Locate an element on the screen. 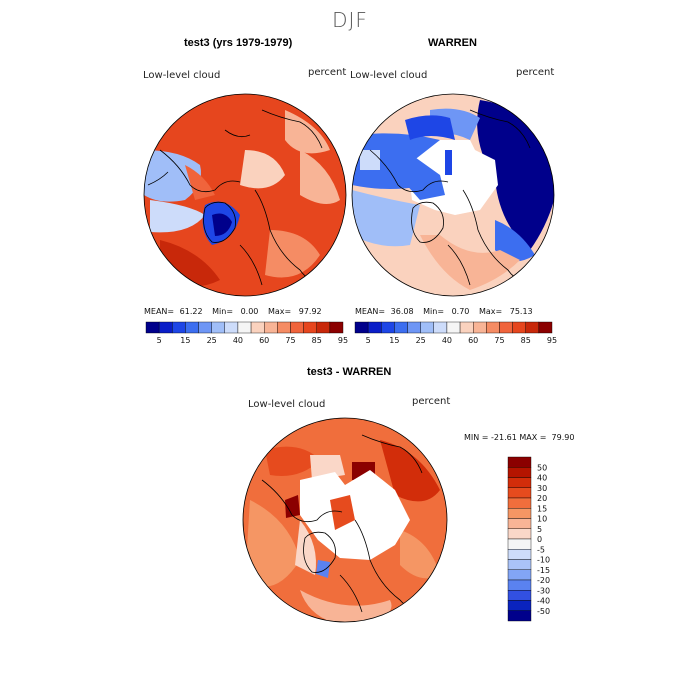  season-title: DJF is located at coordinates (350, 20).